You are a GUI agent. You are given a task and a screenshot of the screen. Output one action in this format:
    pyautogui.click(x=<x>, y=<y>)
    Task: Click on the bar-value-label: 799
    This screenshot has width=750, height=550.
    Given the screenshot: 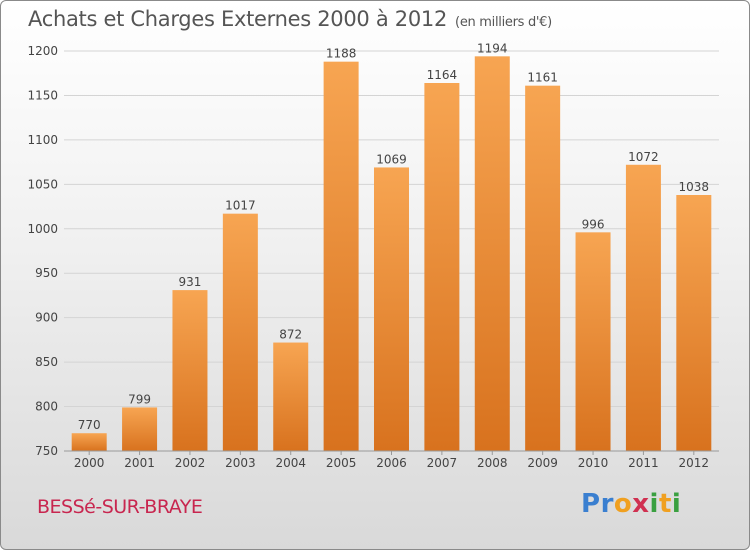 What is the action you would take?
    pyautogui.click(x=139, y=399)
    